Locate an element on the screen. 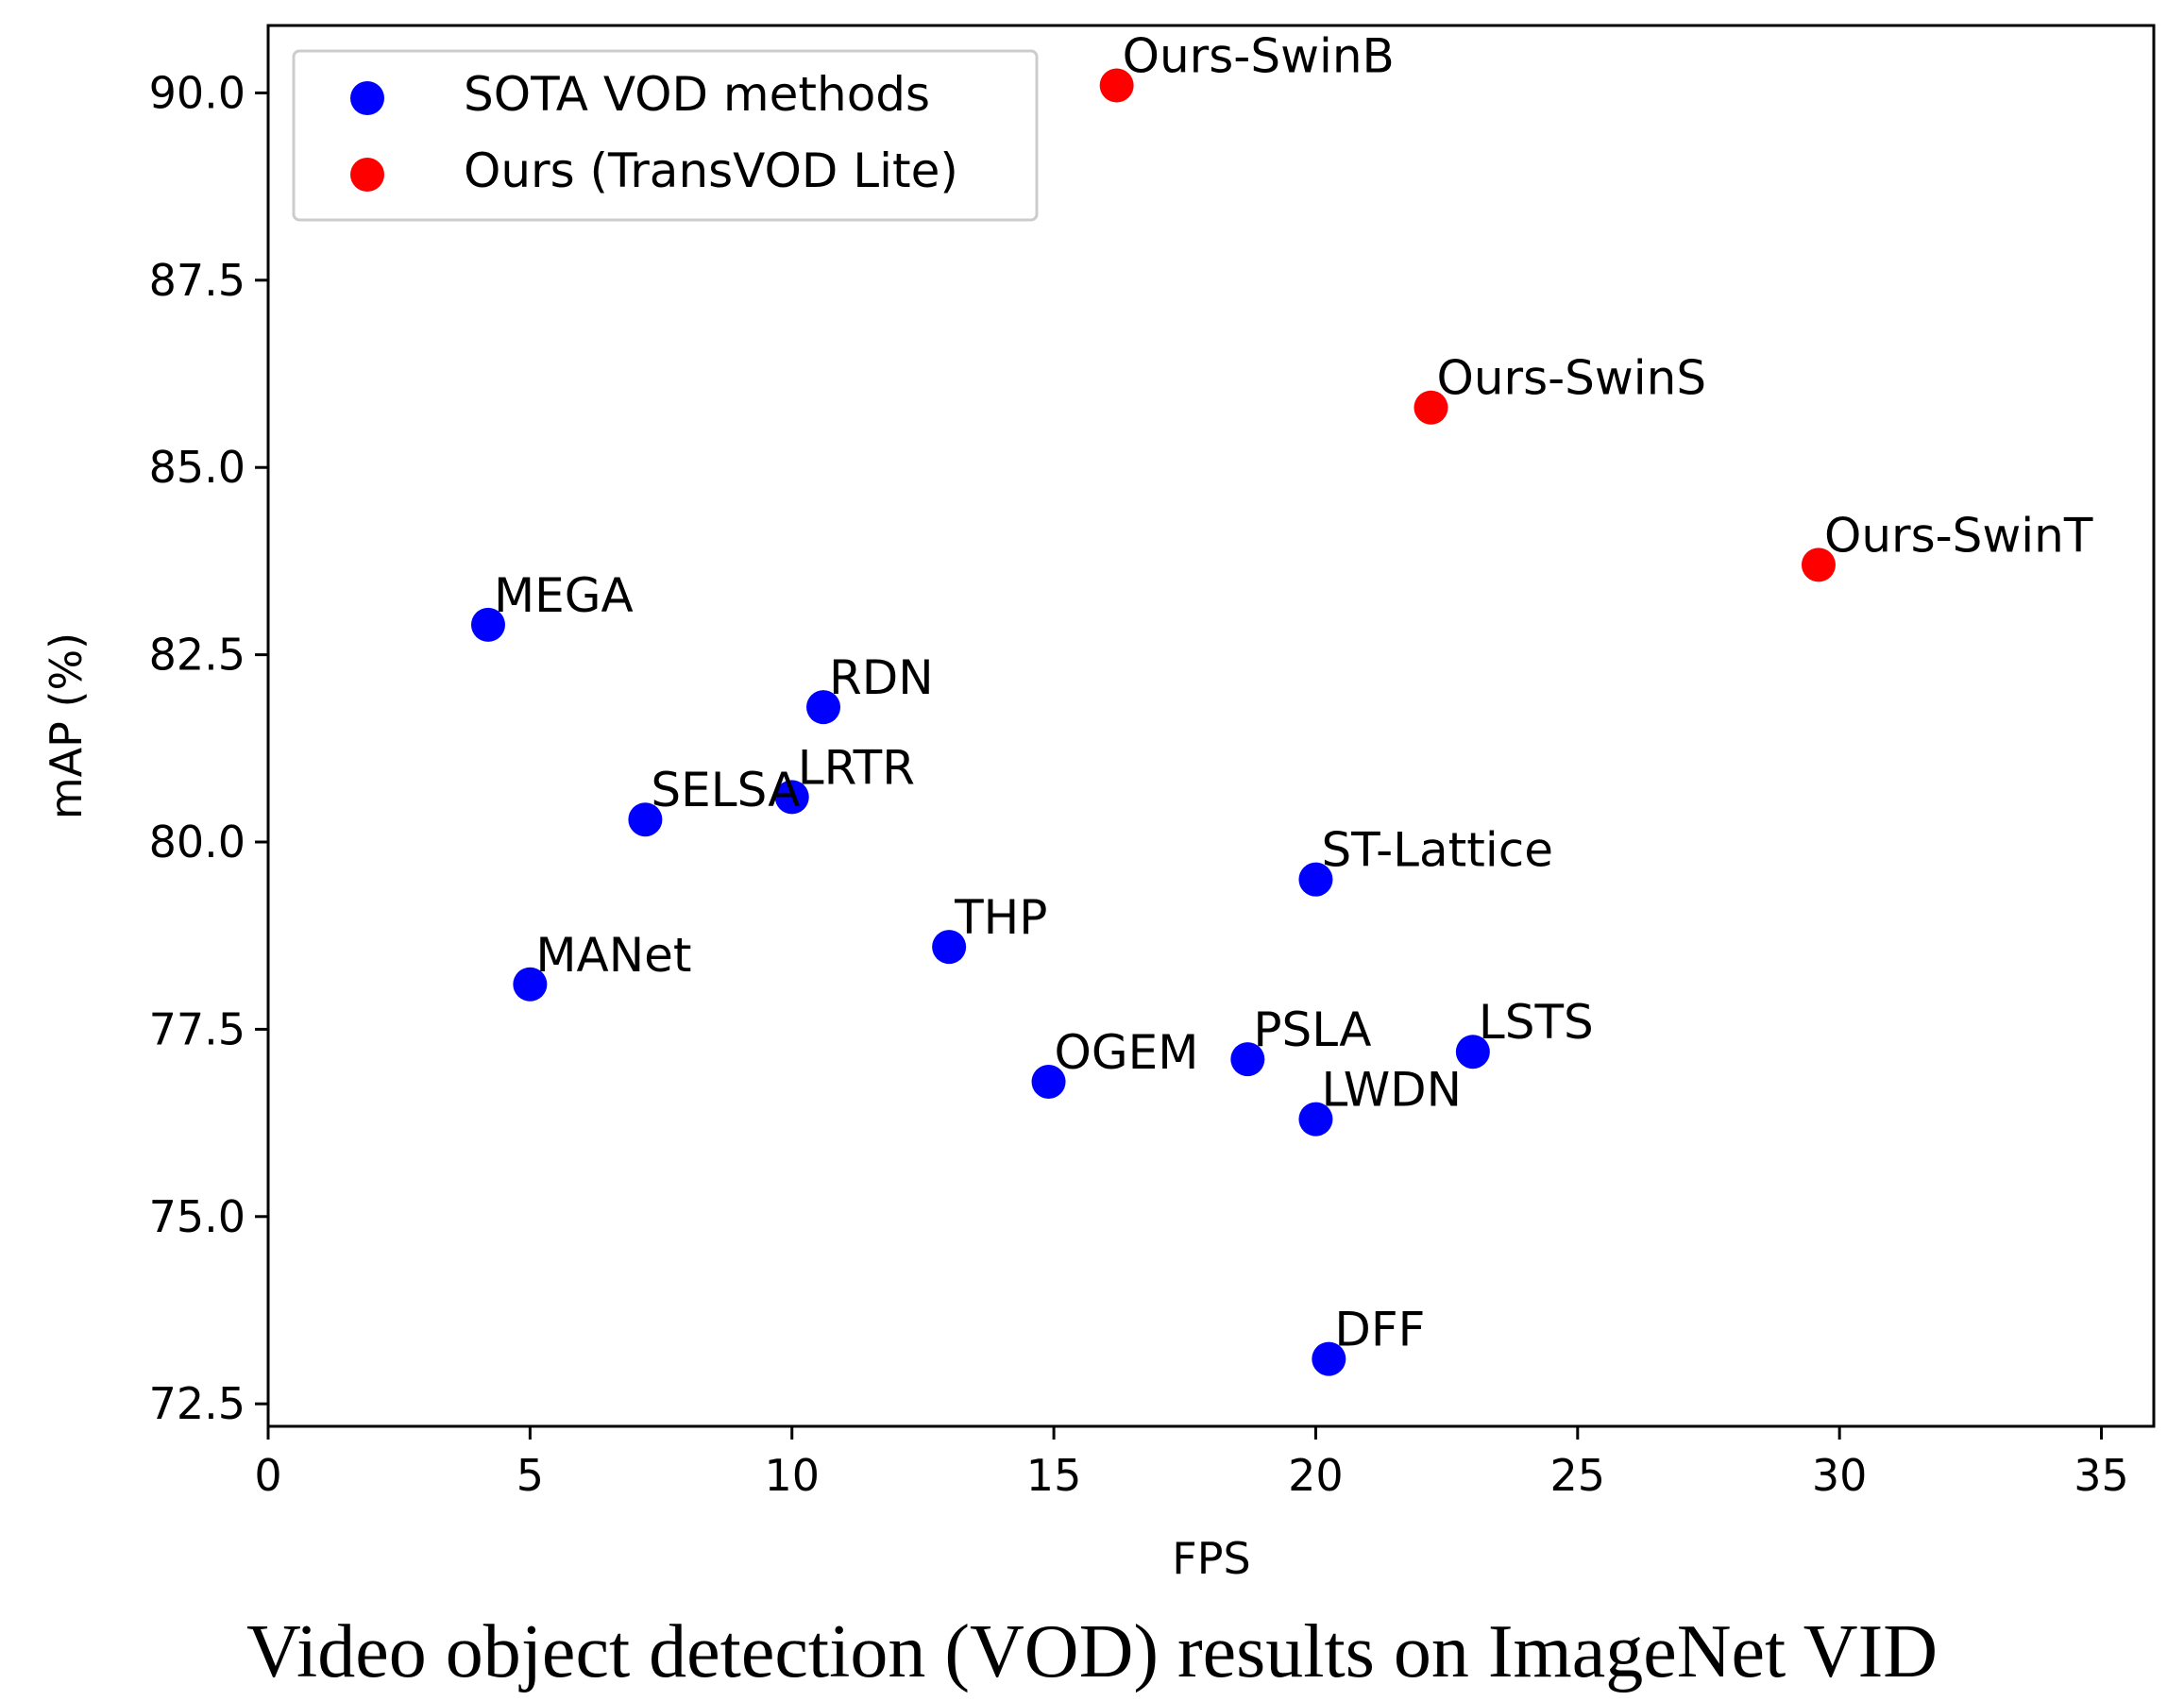 The width and height of the screenshot is (2184, 1701). x-tick-label: 0 is located at coordinates (267, 1475).